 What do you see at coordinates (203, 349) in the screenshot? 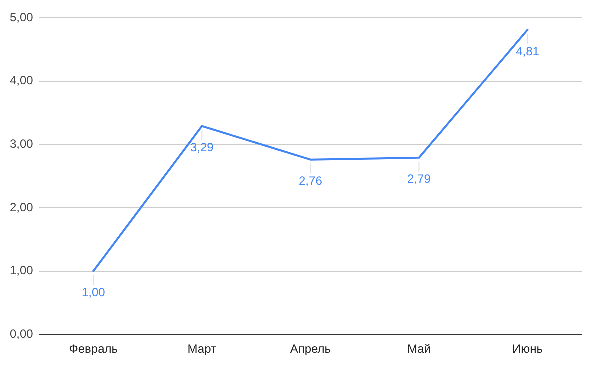
I see `x-tick-label: Март` at bounding box center [203, 349].